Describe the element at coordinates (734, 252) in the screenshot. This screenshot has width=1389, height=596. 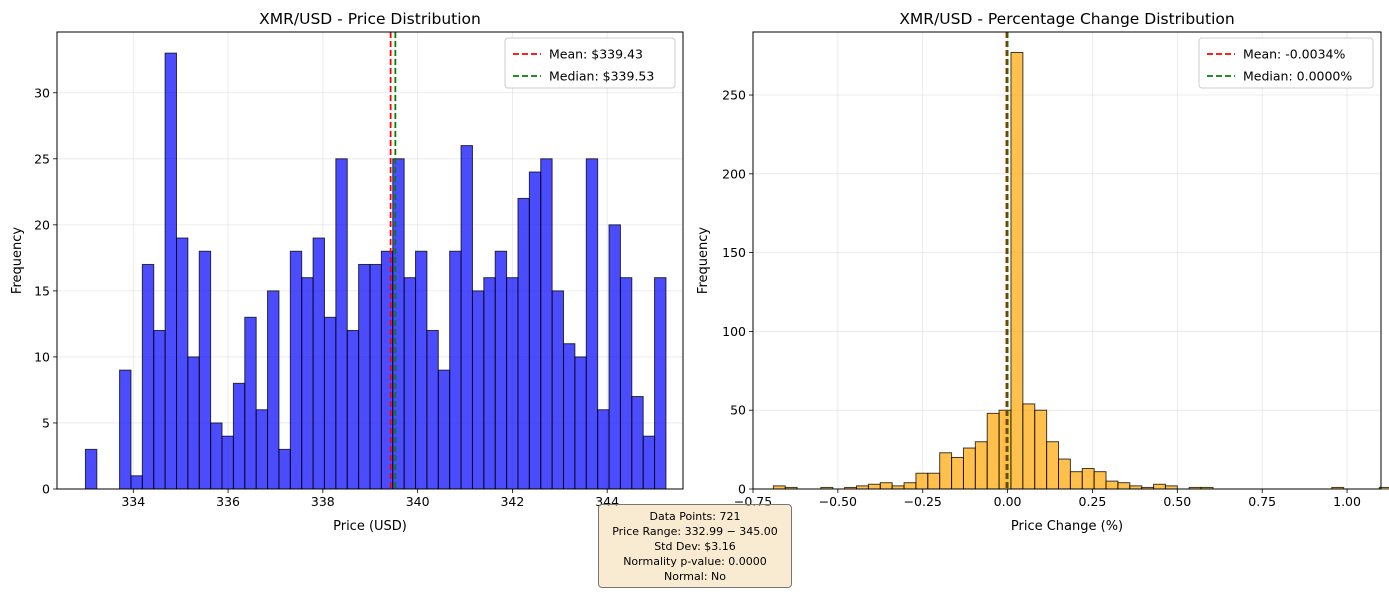
I see `y-tick-label: 150` at that location.